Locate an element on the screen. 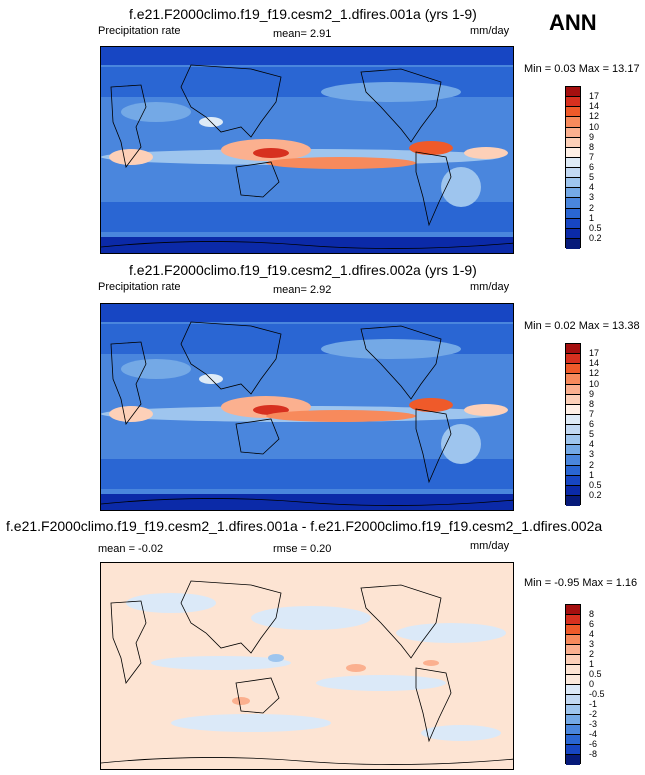  legend-label: -4 is located at coordinates (593, 734).